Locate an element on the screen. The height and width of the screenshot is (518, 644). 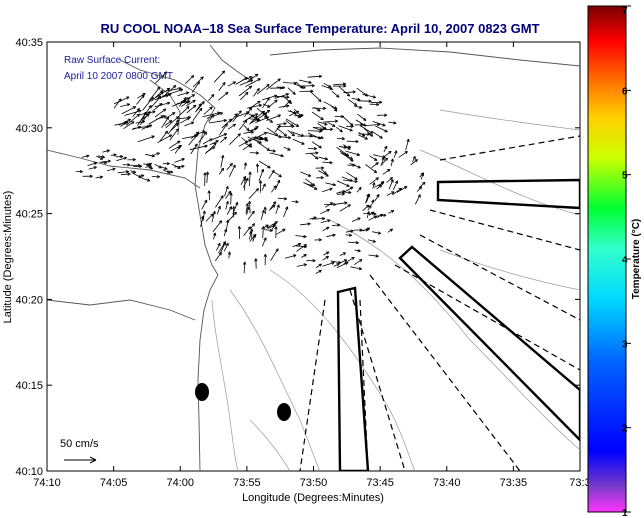
colorbar-tick-label: 4 is located at coordinates (625, 260).